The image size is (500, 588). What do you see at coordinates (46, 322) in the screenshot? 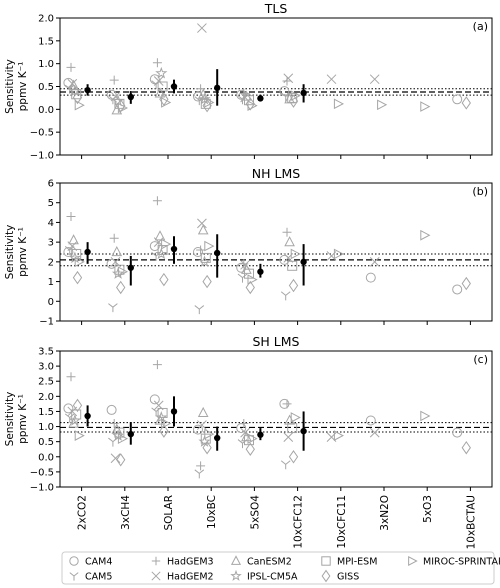
I see `y-tick-label: −1` at bounding box center [46, 322].